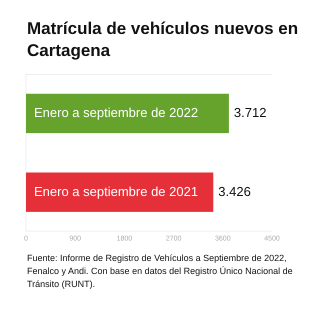 This screenshot has width=328, height=326. I want to click on source-note: Fuente: Informe de Registro de Vehículos a Septiembre de 2022, Fenalco y Andi. Con base en datos del Registro Único Nacional de Tránsito (RUNT)., so click(160, 271).